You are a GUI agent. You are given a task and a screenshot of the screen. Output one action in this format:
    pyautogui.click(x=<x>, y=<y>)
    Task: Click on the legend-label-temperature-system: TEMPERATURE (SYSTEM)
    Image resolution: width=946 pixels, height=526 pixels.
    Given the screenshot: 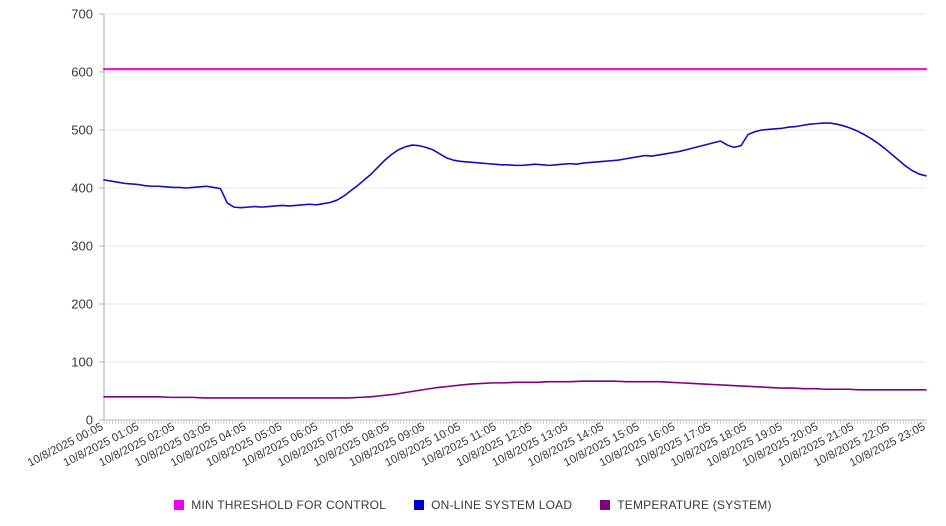 What is the action you would take?
    pyautogui.click(x=694, y=505)
    